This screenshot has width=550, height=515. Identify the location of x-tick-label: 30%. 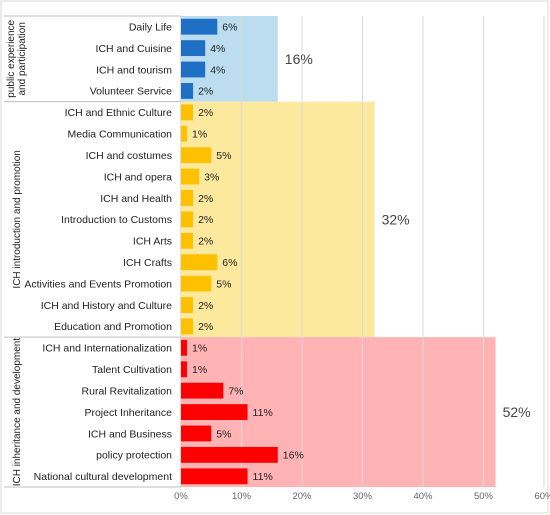
(363, 496).